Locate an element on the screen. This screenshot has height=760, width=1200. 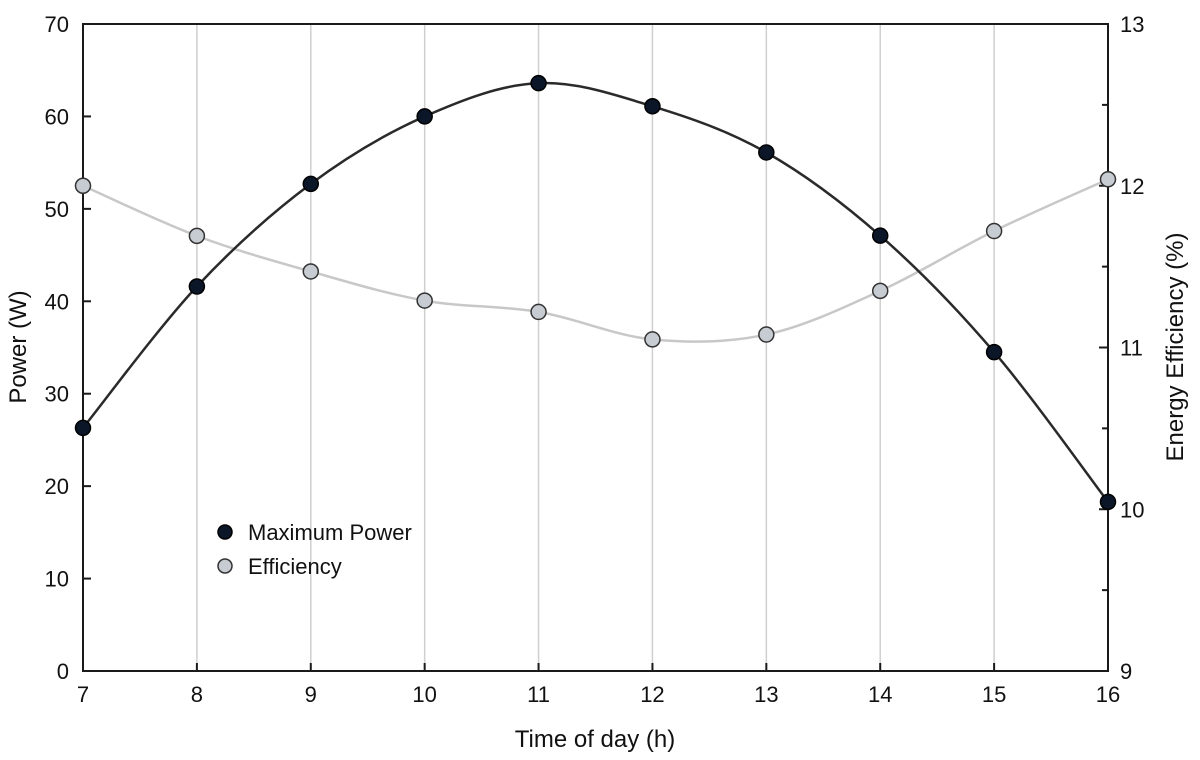
y2-tick-label-12: 12 is located at coordinates (1132, 186).